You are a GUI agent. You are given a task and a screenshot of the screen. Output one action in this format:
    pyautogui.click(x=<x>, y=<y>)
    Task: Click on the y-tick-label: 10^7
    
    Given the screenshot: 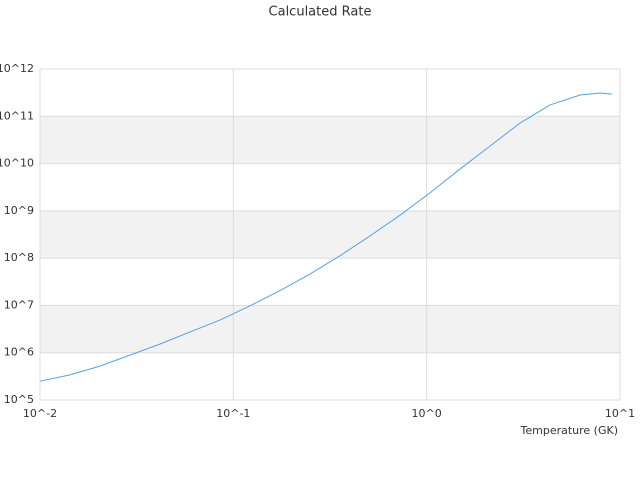 What is the action you would take?
    pyautogui.click(x=19, y=304)
    